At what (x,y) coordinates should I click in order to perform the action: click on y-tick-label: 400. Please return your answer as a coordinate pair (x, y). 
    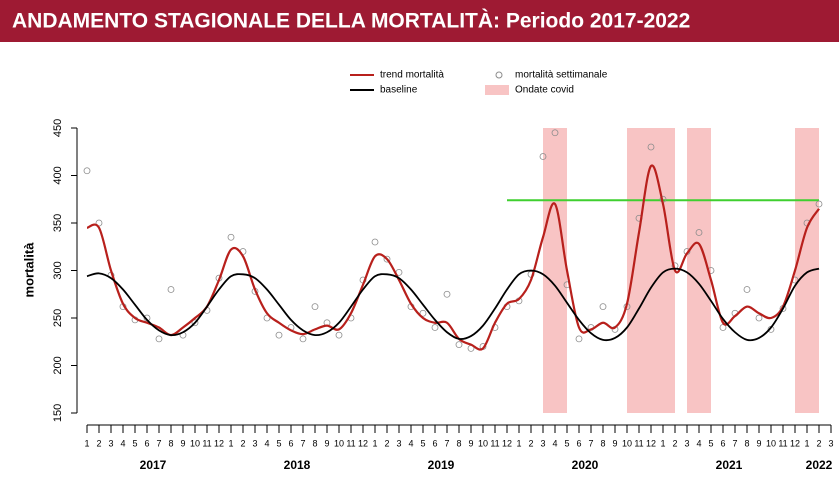
    Looking at the image, I should click on (58, 175).